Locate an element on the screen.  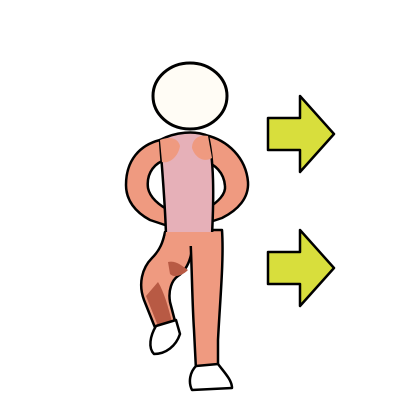
raised-foot-shoe is located at coordinates (165, 337).